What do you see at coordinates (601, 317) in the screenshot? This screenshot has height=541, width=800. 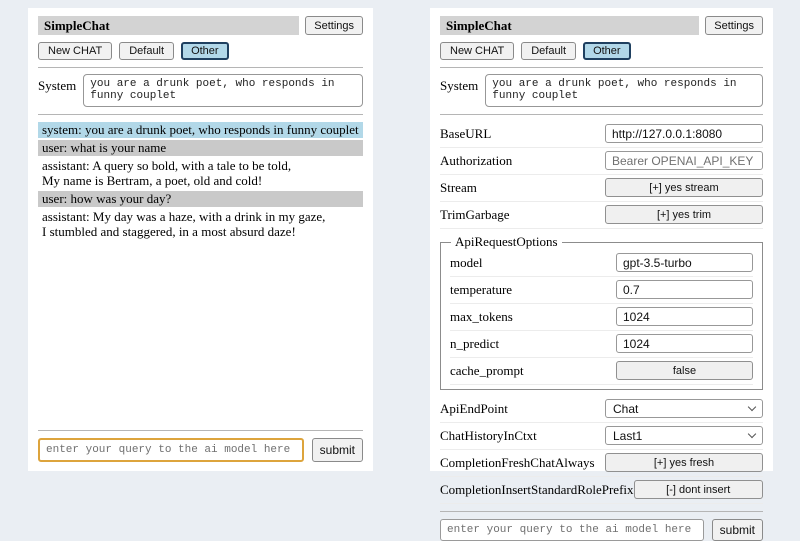 I see `setting-row-max-tokens: max_tokens` at bounding box center [601, 317].